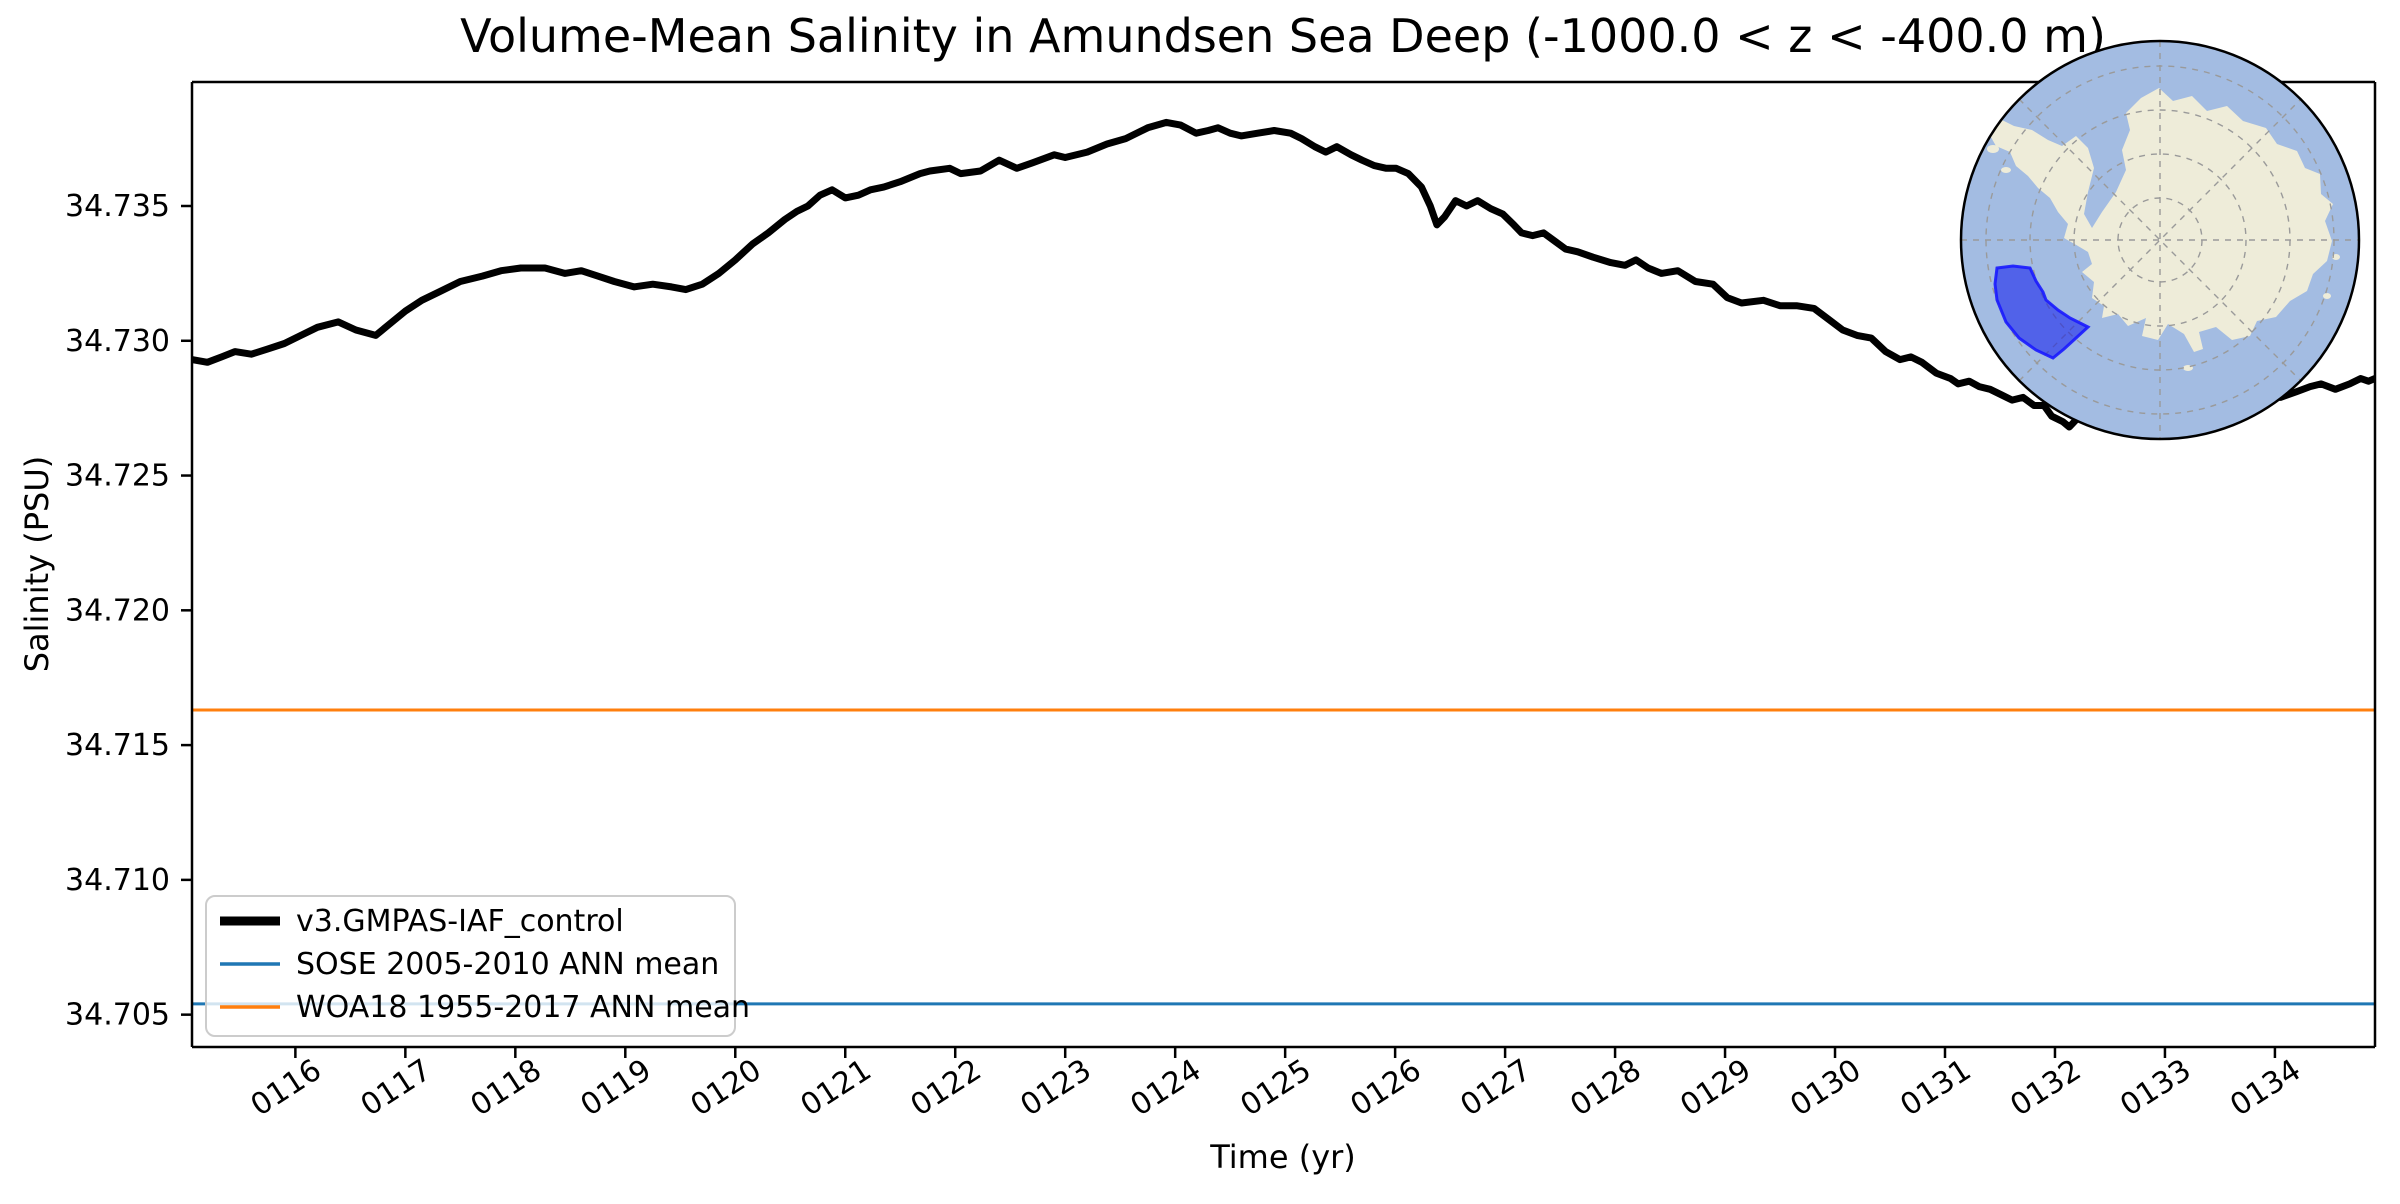  I want to click on x-tick-label: 0121, so click(836, 1088).